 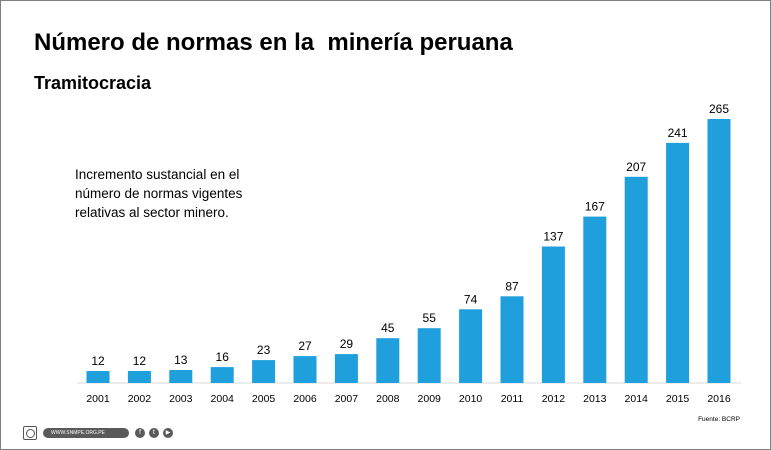 I want to click on x-tick-label-2008: 2008, so click(x=388, y=399).